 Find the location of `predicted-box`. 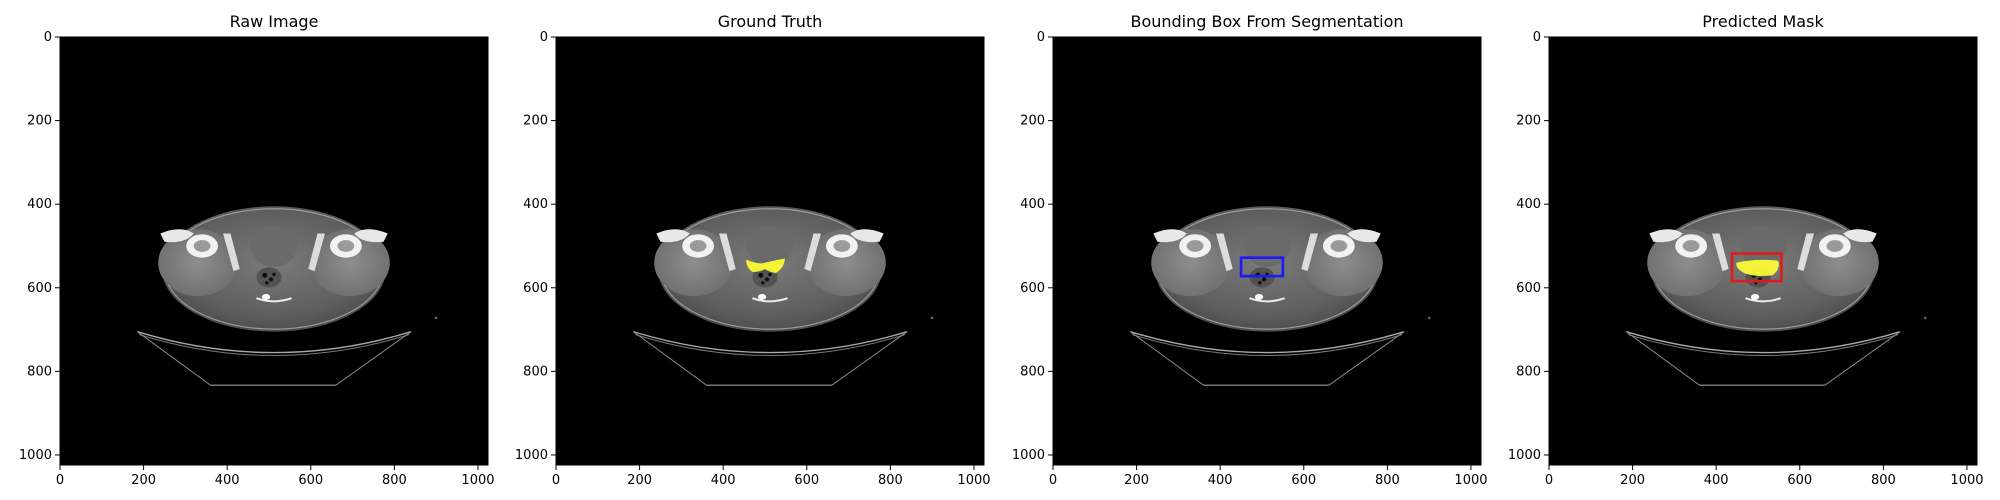

predicted-box is located at coordinates (1756, 267).